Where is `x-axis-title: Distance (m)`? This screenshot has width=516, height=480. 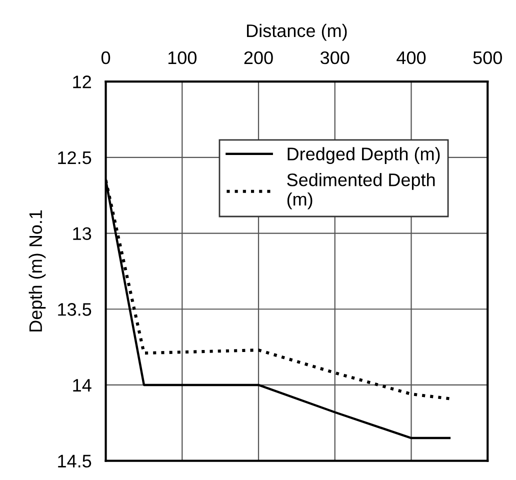 x-axis-title: Distance (m) is located at coordinates (297, 32).